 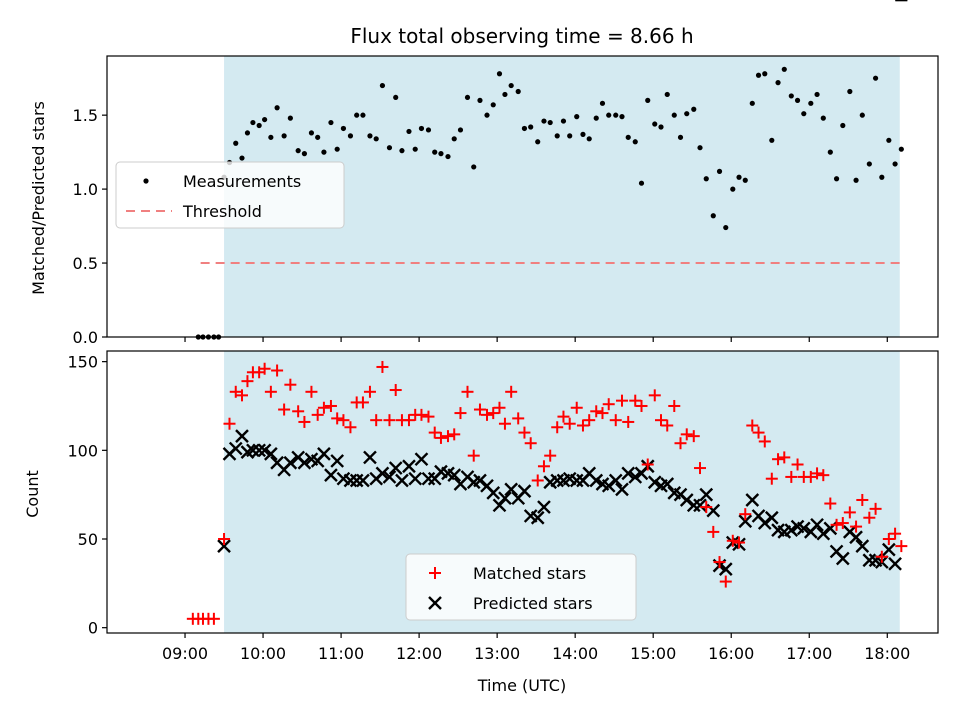 What do you see at coordinates (85, 263) in the screenshot?
I see `top-y-tick-label: 0.5` at bounding box center [85, 263].